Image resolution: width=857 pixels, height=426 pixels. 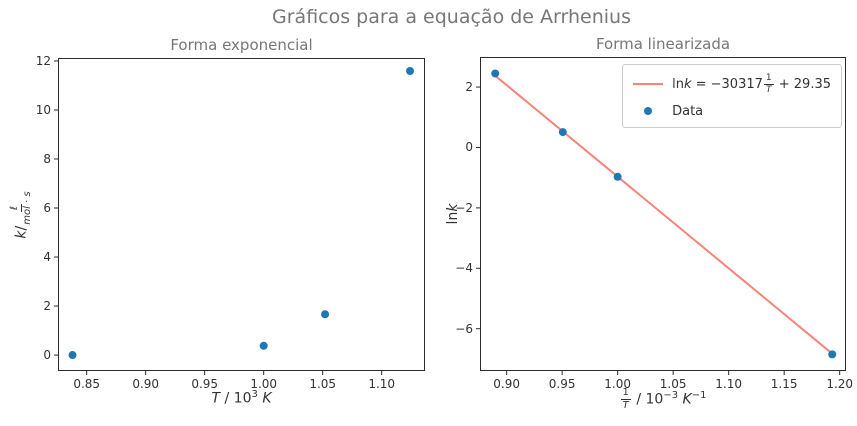 I want to click on y-slash: /, so click(x=21, y=228).